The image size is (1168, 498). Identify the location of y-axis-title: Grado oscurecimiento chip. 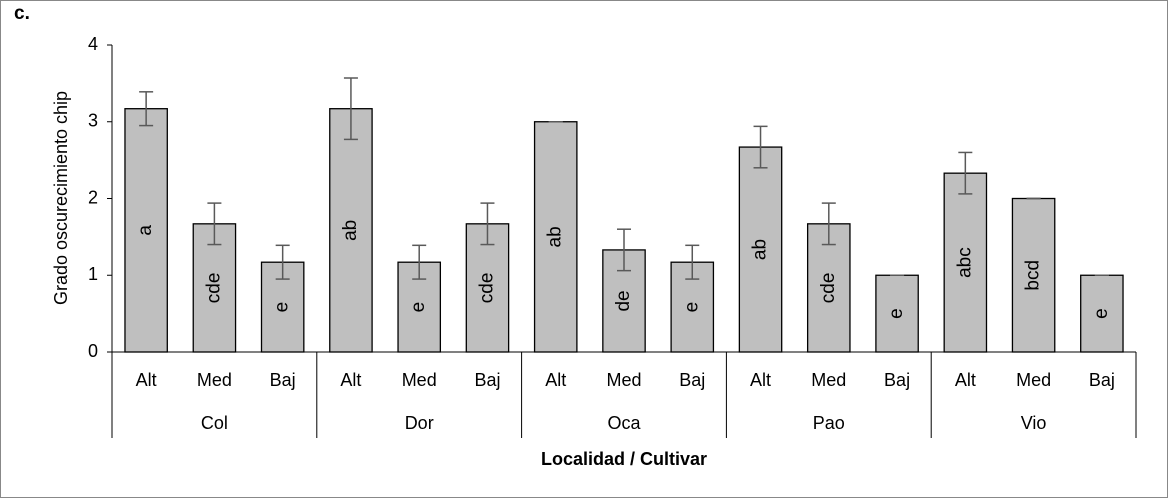
(61, 198).